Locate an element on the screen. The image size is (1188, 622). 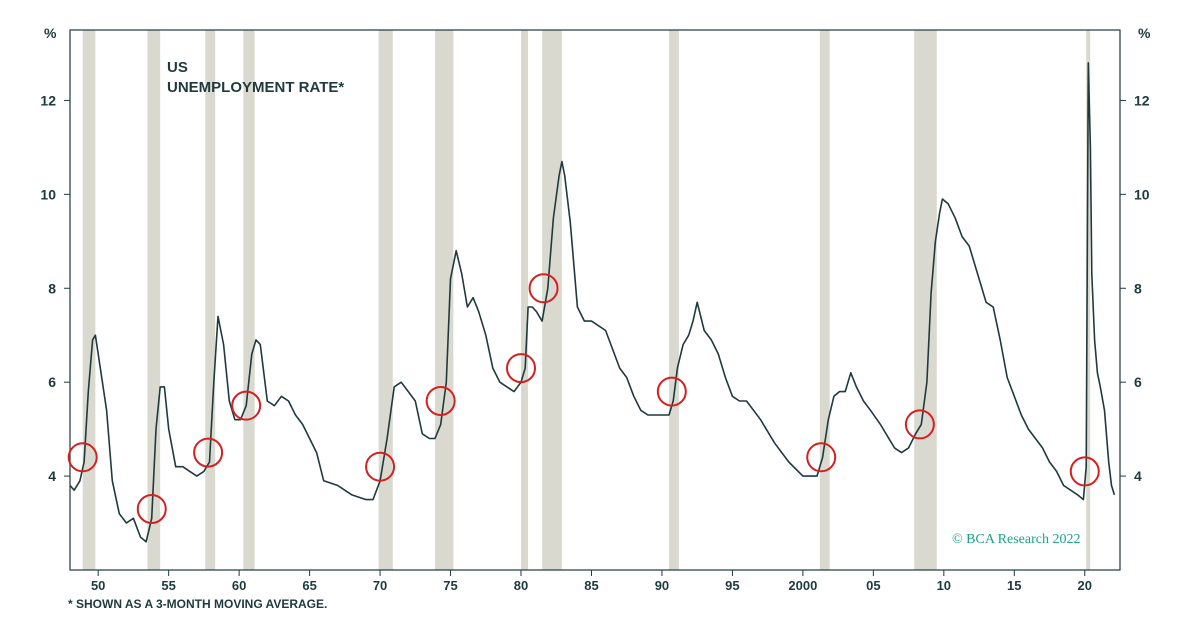
x-tick-label: 75 is located at coordinates (450, 585).